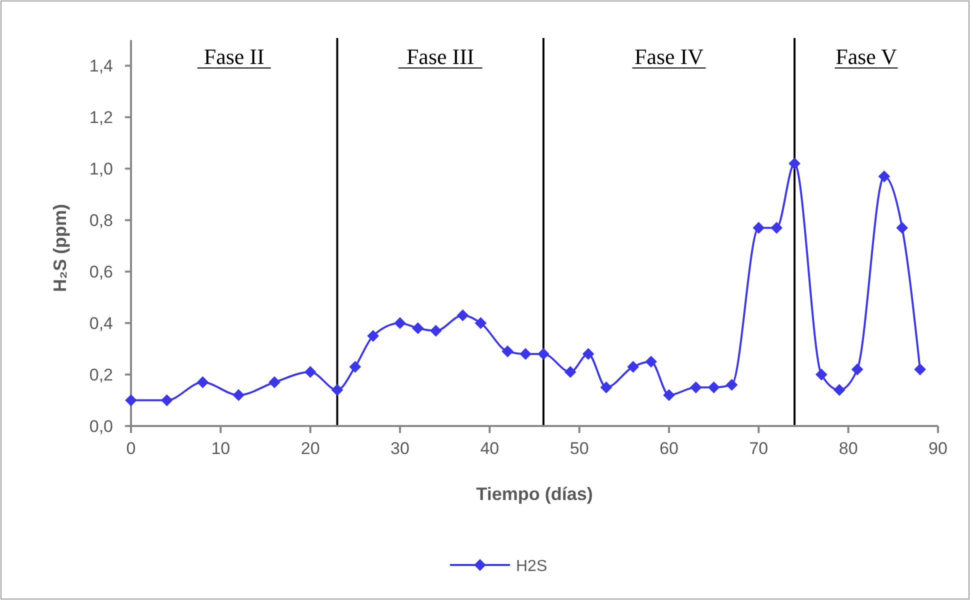 The height and width of the screenshot is (600, 970). Describe the element at coordinates (867, 56) in the screenshot. I see `annotation: Fase V` at that location.